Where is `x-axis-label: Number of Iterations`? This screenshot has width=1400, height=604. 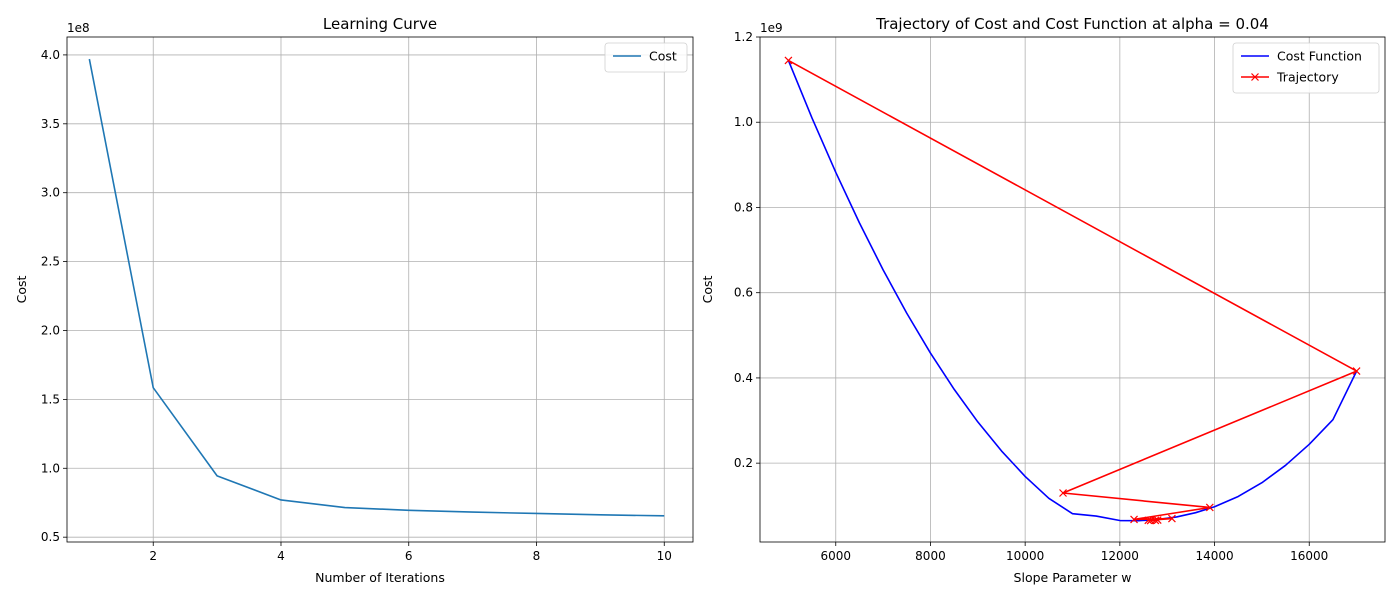
x-axis-label: Number of Iterations is located at coordinates (380, 577).